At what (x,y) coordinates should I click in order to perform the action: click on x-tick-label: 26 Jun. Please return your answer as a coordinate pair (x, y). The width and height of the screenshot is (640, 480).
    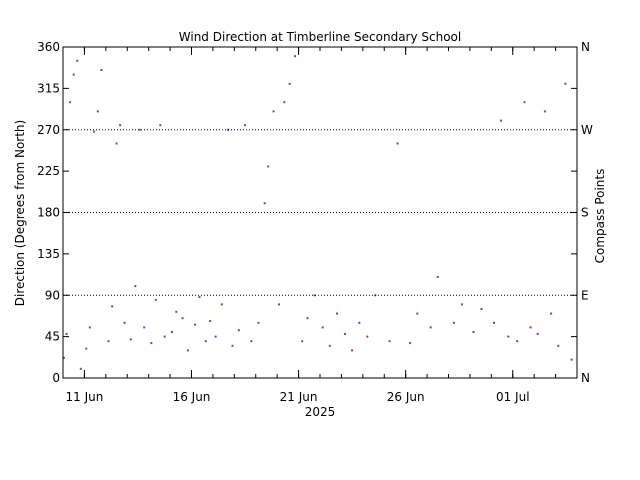
    Looking at the image, I should click on (406, 397).